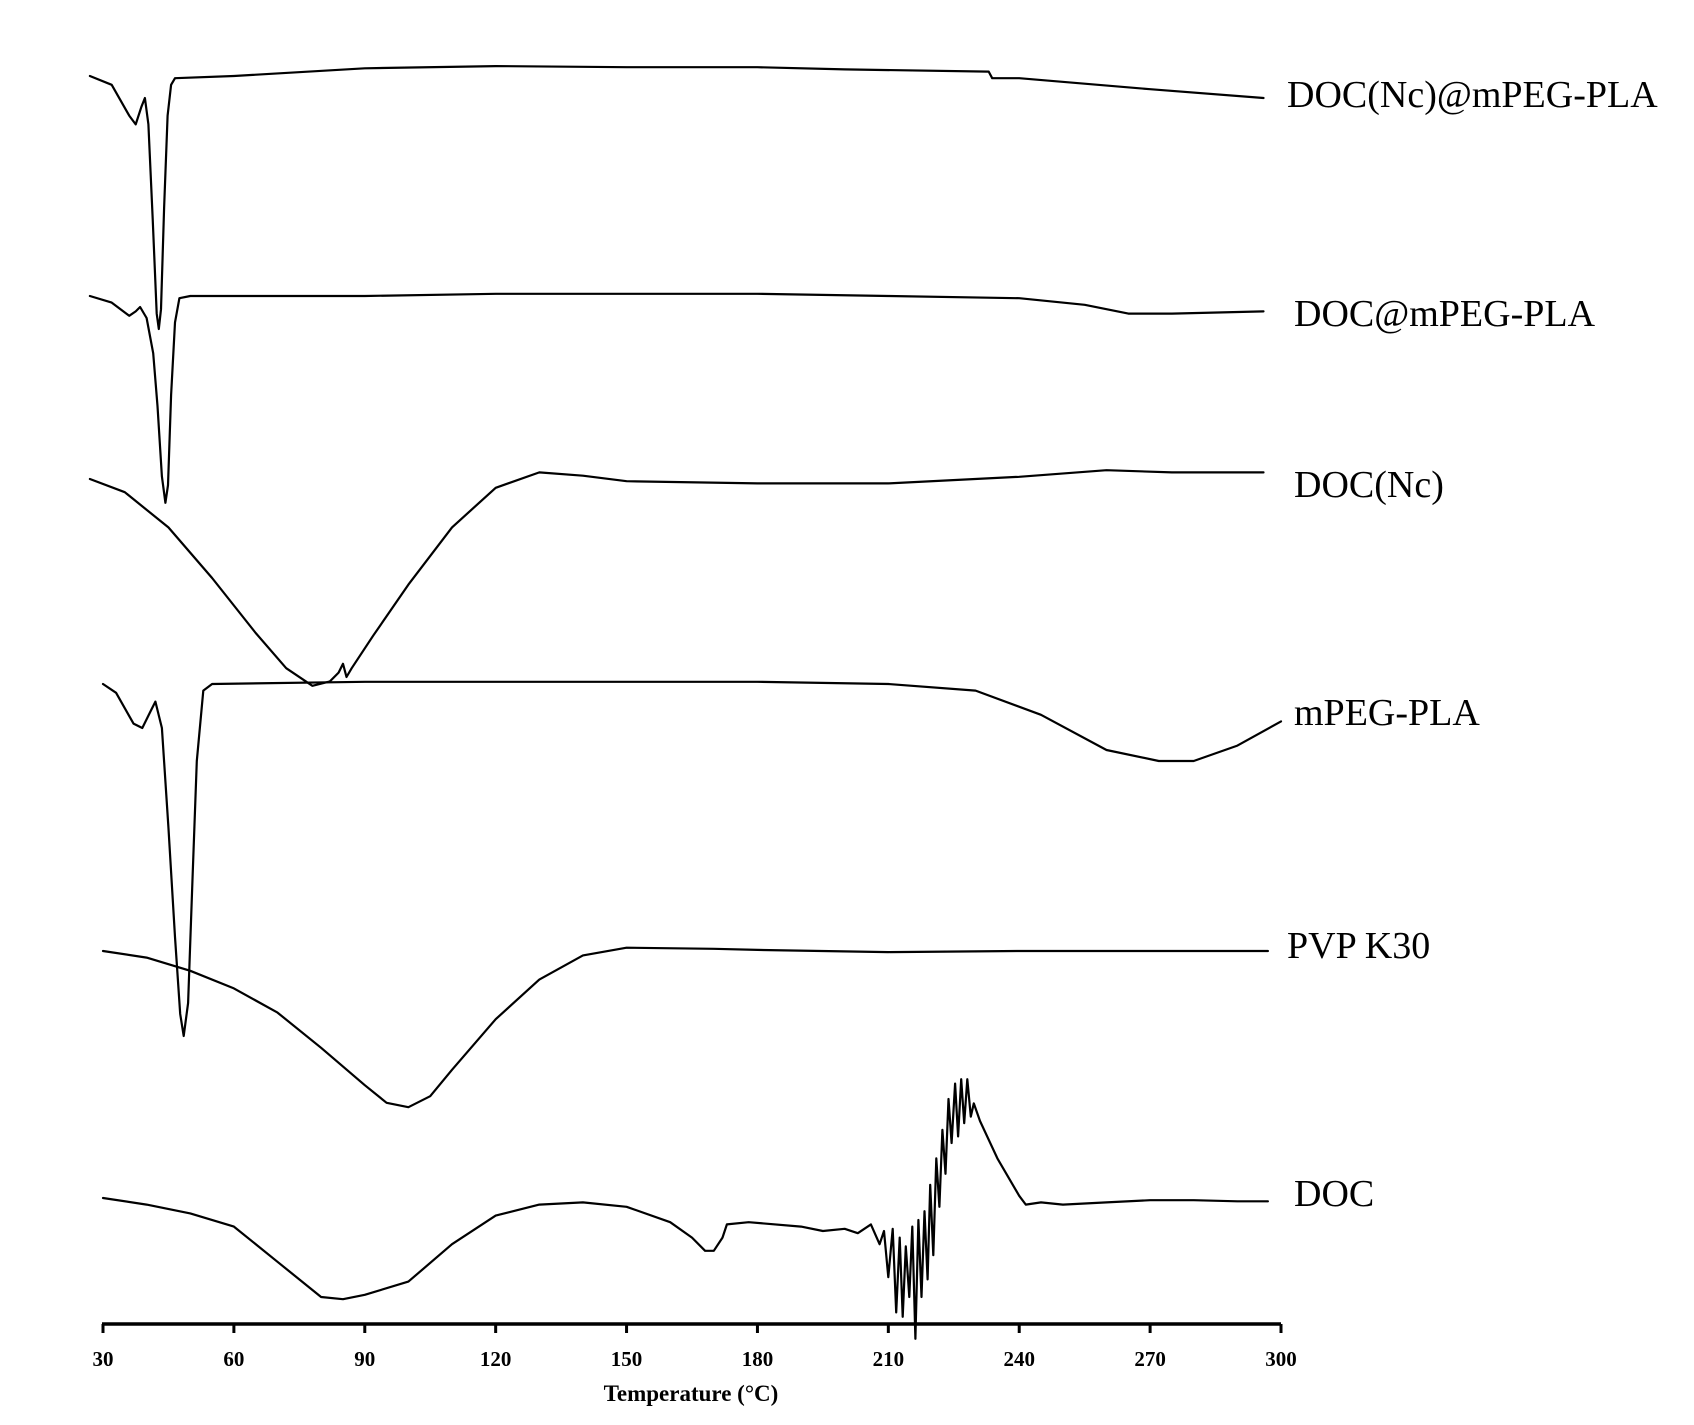 The width and height of the screenshot is (1694, 1425). What do you see at coordinates (1445, 314) in the screenshot?
I see `series-label-doc-mpeg-pla: DOC@mPEG-PLA` at bounding box center [1445, 314].